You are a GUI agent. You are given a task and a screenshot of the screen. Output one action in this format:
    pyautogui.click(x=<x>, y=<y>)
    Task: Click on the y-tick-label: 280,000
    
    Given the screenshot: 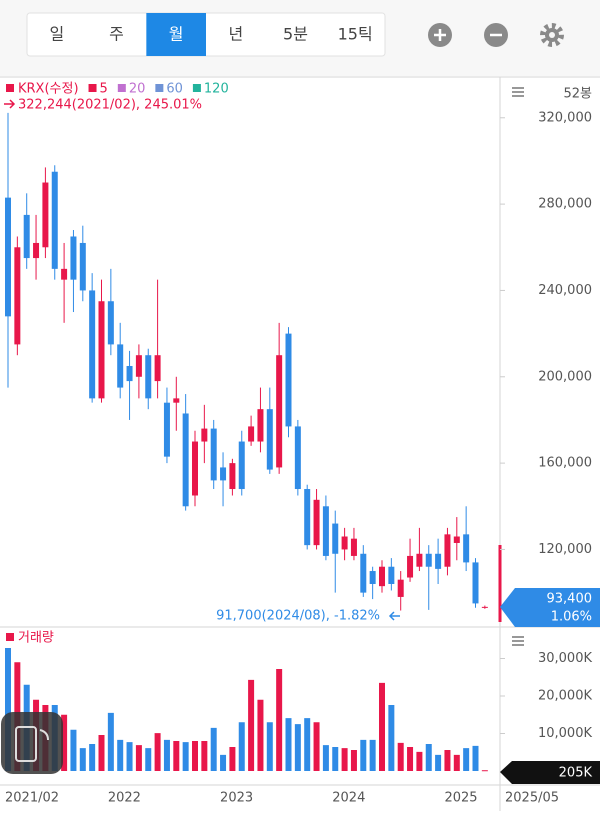 What is the action you would take?
    pyautogui.click(x=565, y=204)
    